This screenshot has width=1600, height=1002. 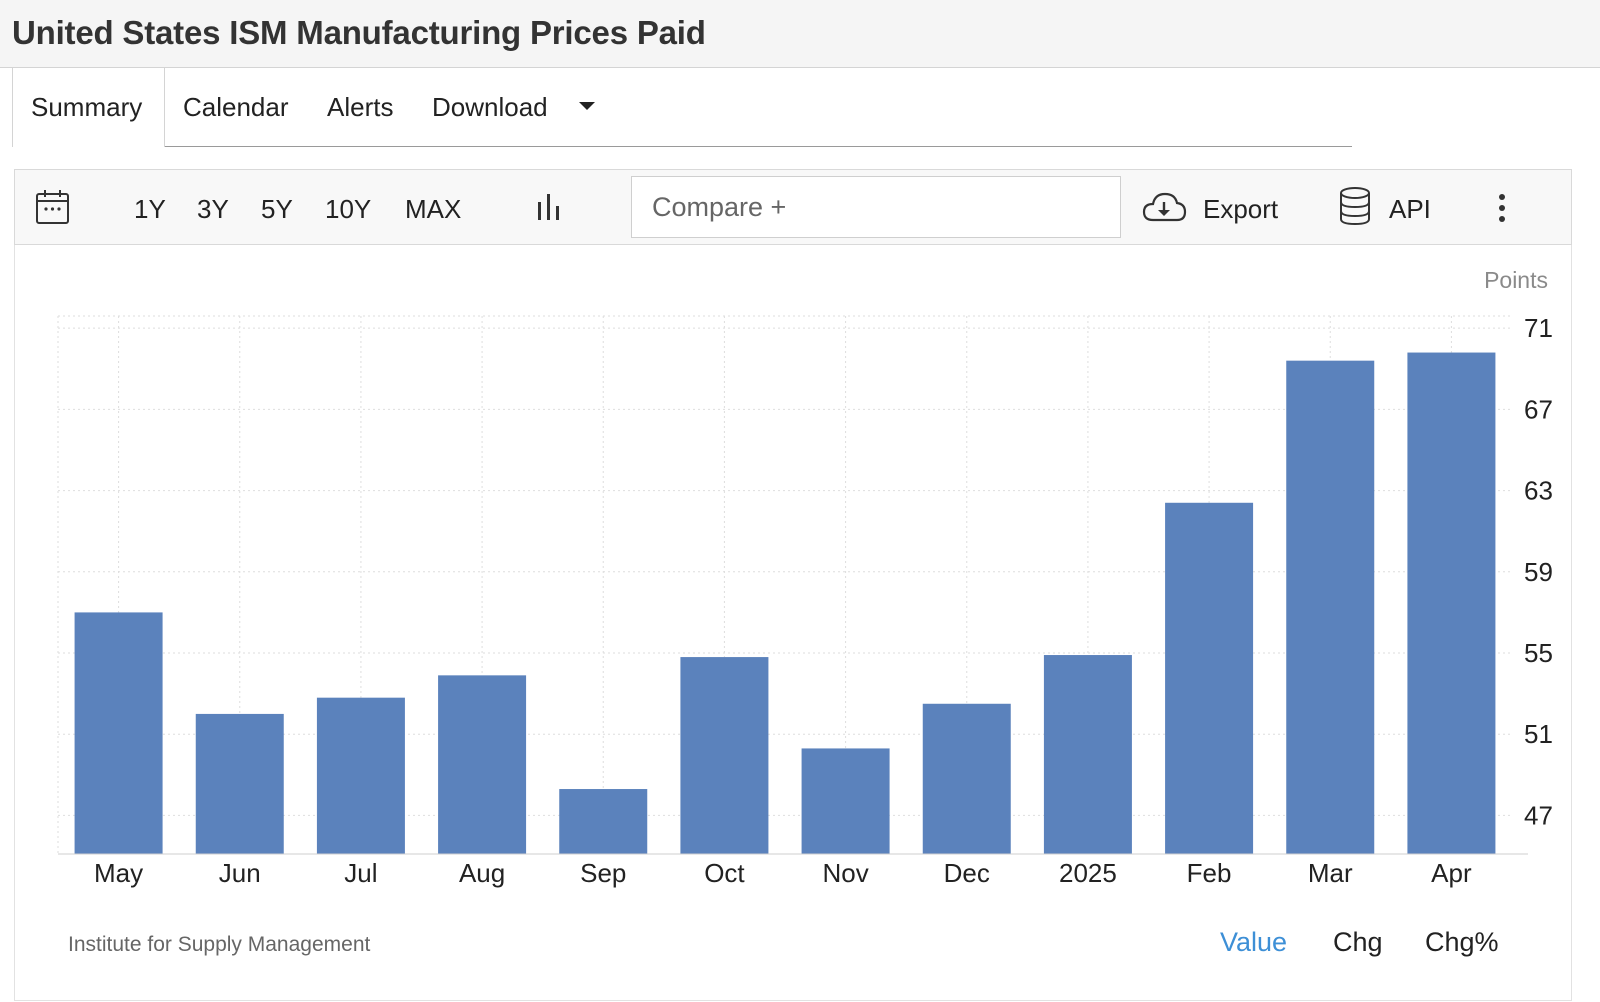 What do you see at coordinates (1358, 942) in the screenshot?
I see `chg-toggle: Chg` at bounding box center [1358, 942].